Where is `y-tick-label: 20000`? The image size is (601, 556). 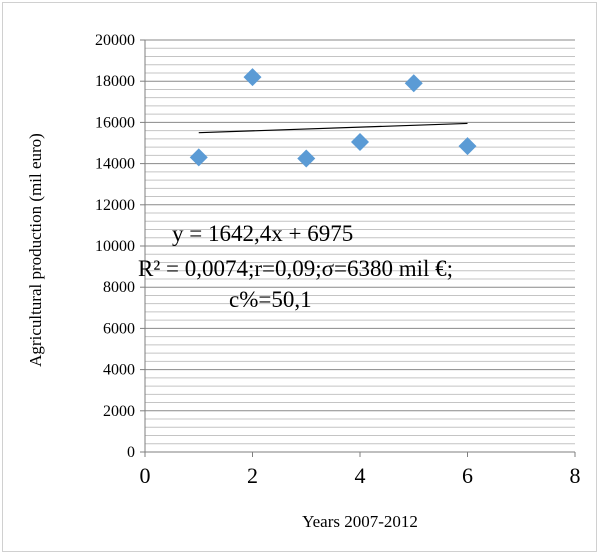
y-tick-label: 20000 is located at coordinates (115, 40).